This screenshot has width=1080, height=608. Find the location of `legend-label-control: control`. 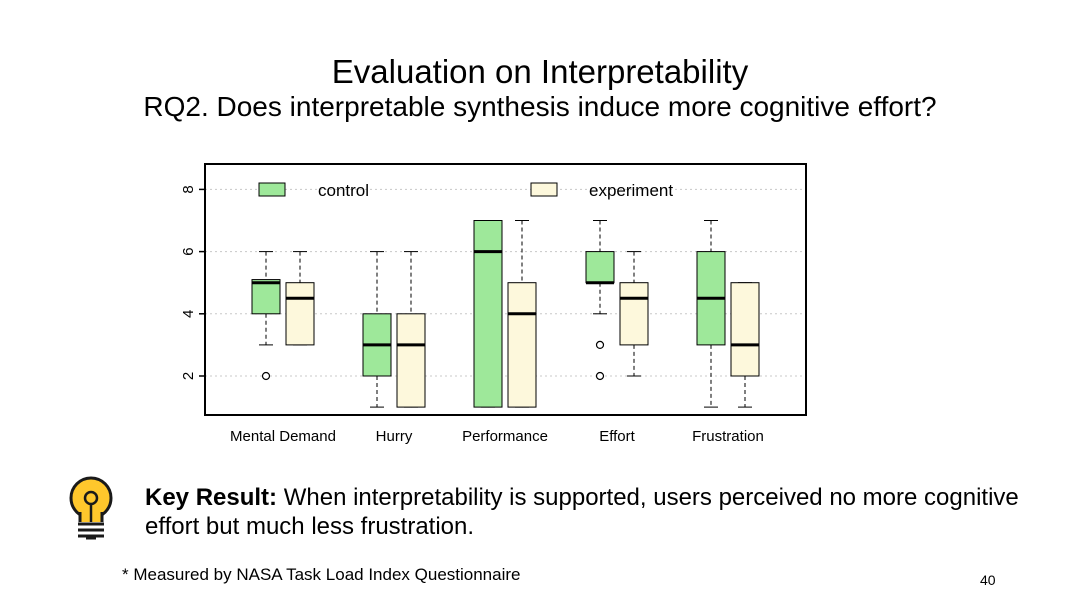

legend-label-control: control is located at coordinates (343, 190).